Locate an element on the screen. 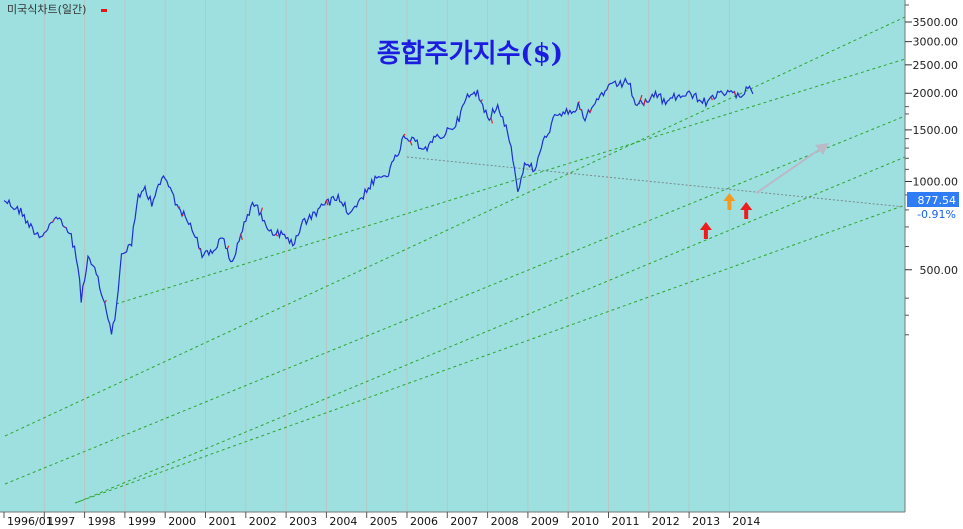 This screenshot has width=963, height=529. x-tick-label: 2002 is located at coordinates (263, 521).